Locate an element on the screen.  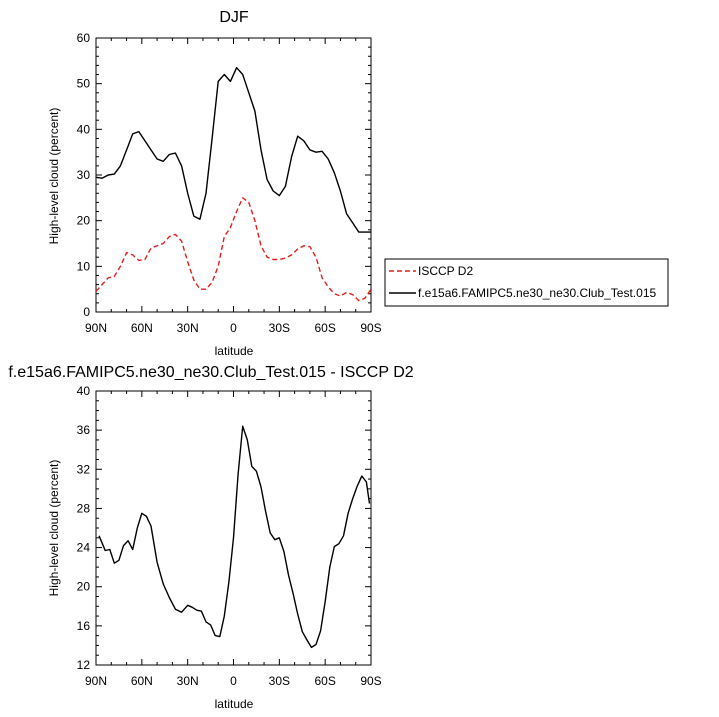
top-x-tick-label: 30S is located at coordinates (279, 328).